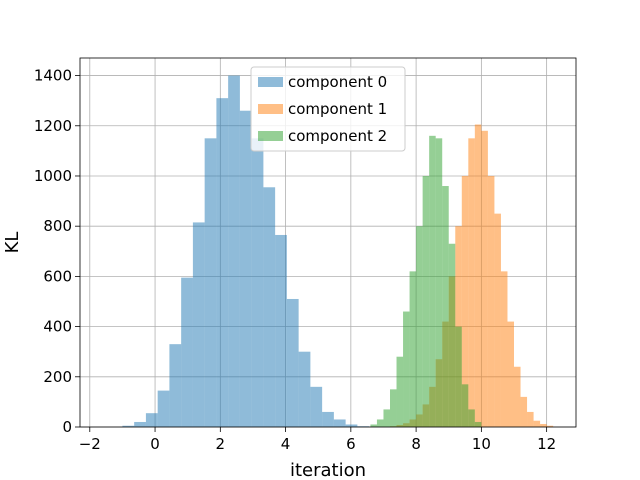  Describe the element at coordinates (286, 444) in the screenshot. I see `x-tick-label: 4` at that location.